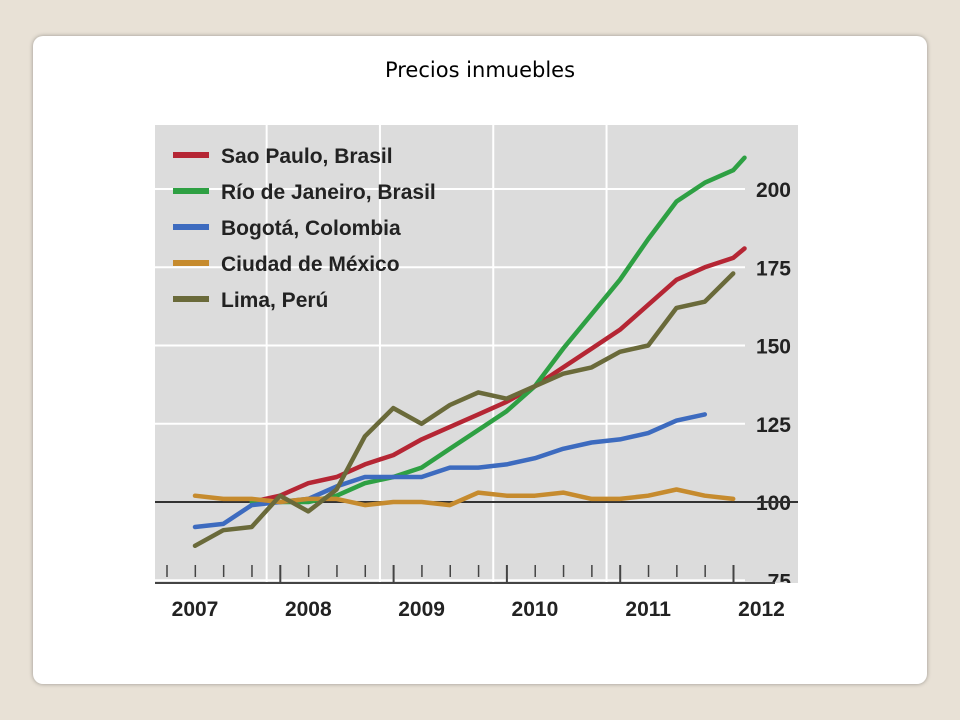 The image size is (960, 720). Describe the element at coordinates (274, 300) in the screenshot. I see `legend-label: Lima, Perú` at that location.